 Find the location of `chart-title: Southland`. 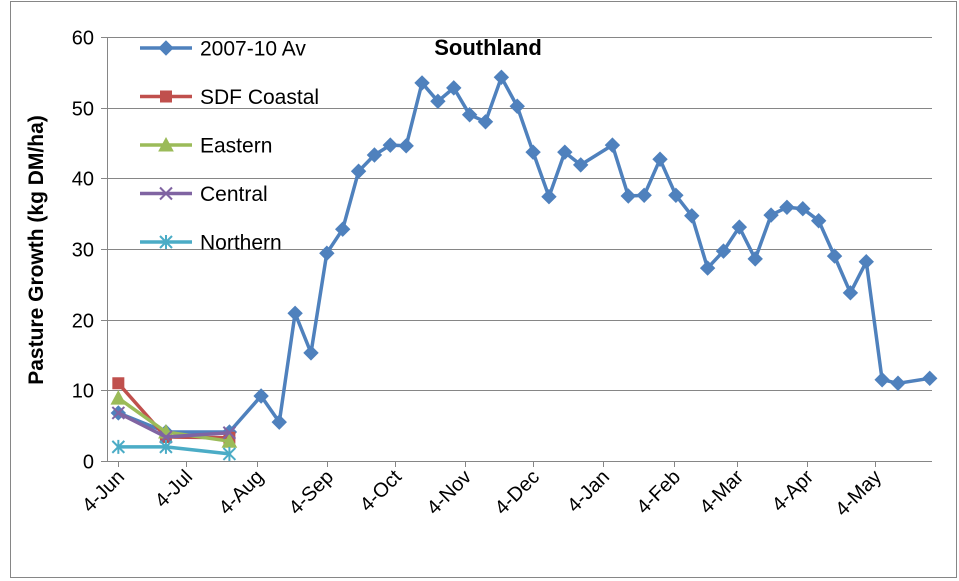

chart-title: Southland is located at coordinates (488, 47).